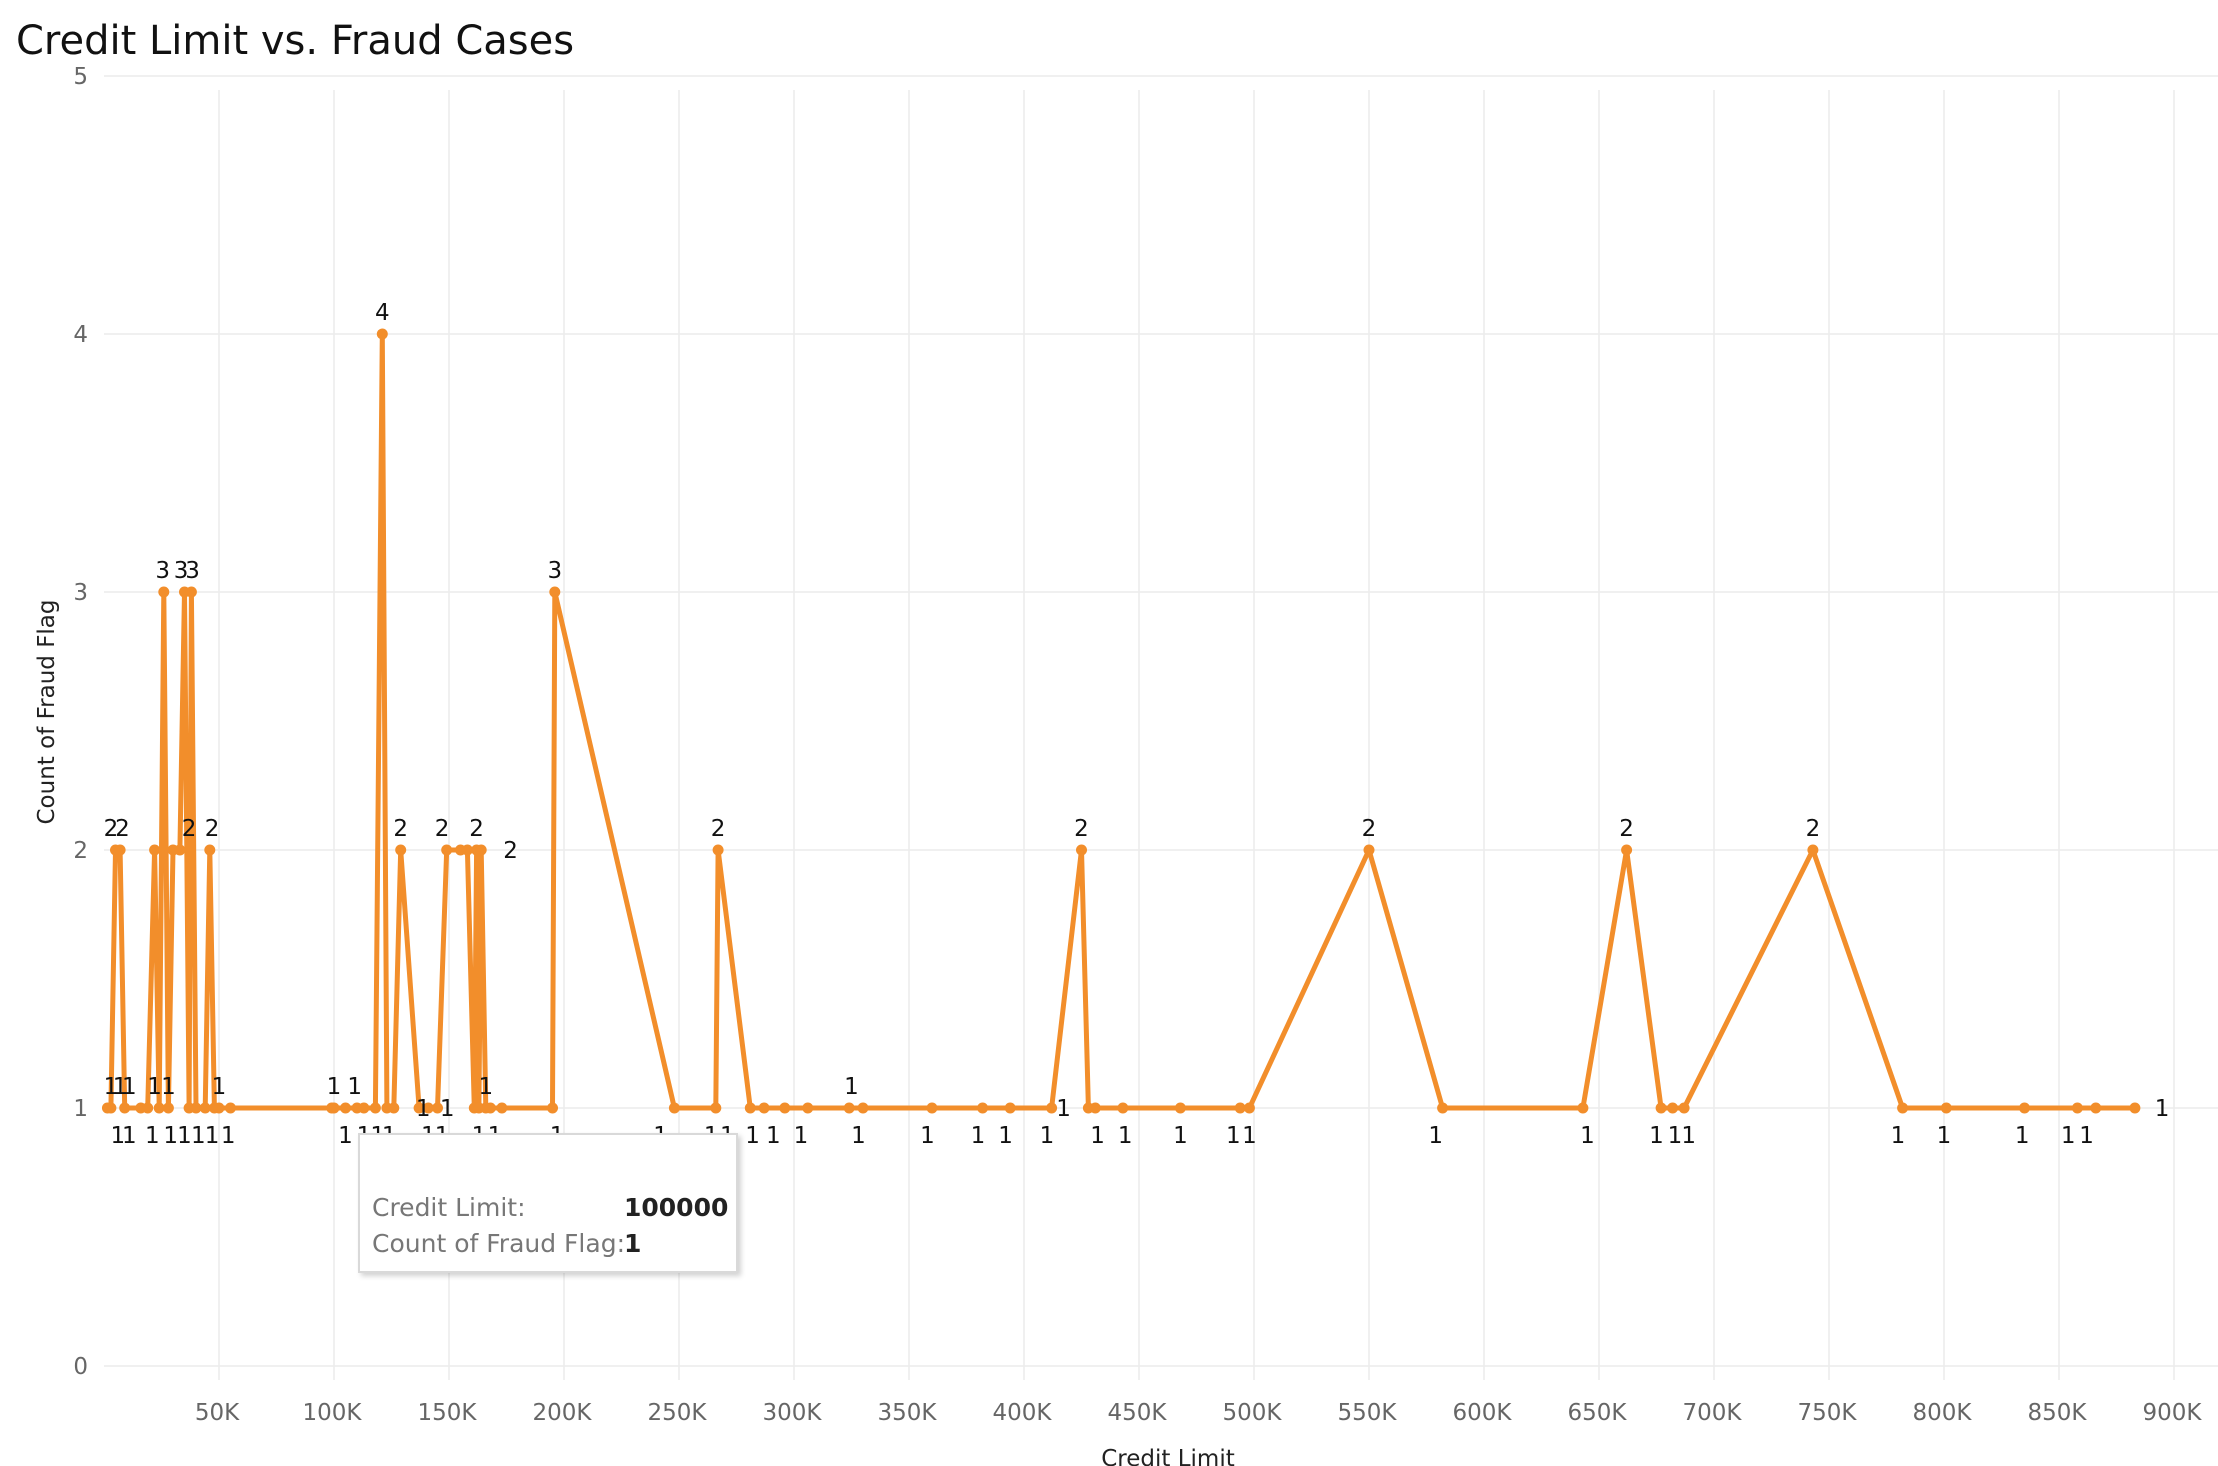 The image size is (2218, 1466). Describe the element at coordinates (1253, 1413) in the screenshot. I see `x-tick-label: 500K` at that location.